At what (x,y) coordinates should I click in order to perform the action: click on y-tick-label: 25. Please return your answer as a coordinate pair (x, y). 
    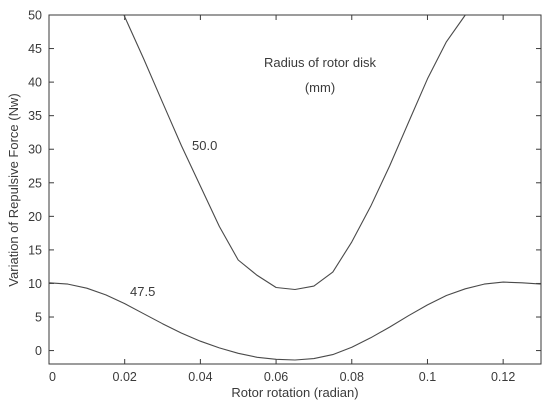
    Looking at the image, I should click on (35, 183).